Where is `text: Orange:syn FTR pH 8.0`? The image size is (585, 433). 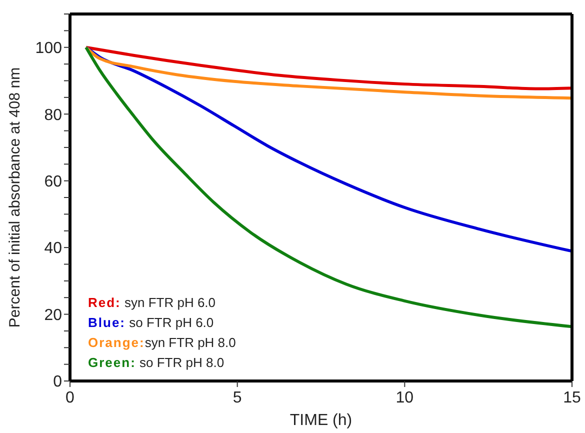
text: Orange:syn FTR pH 8.0 is located at coordinates (162, 342).